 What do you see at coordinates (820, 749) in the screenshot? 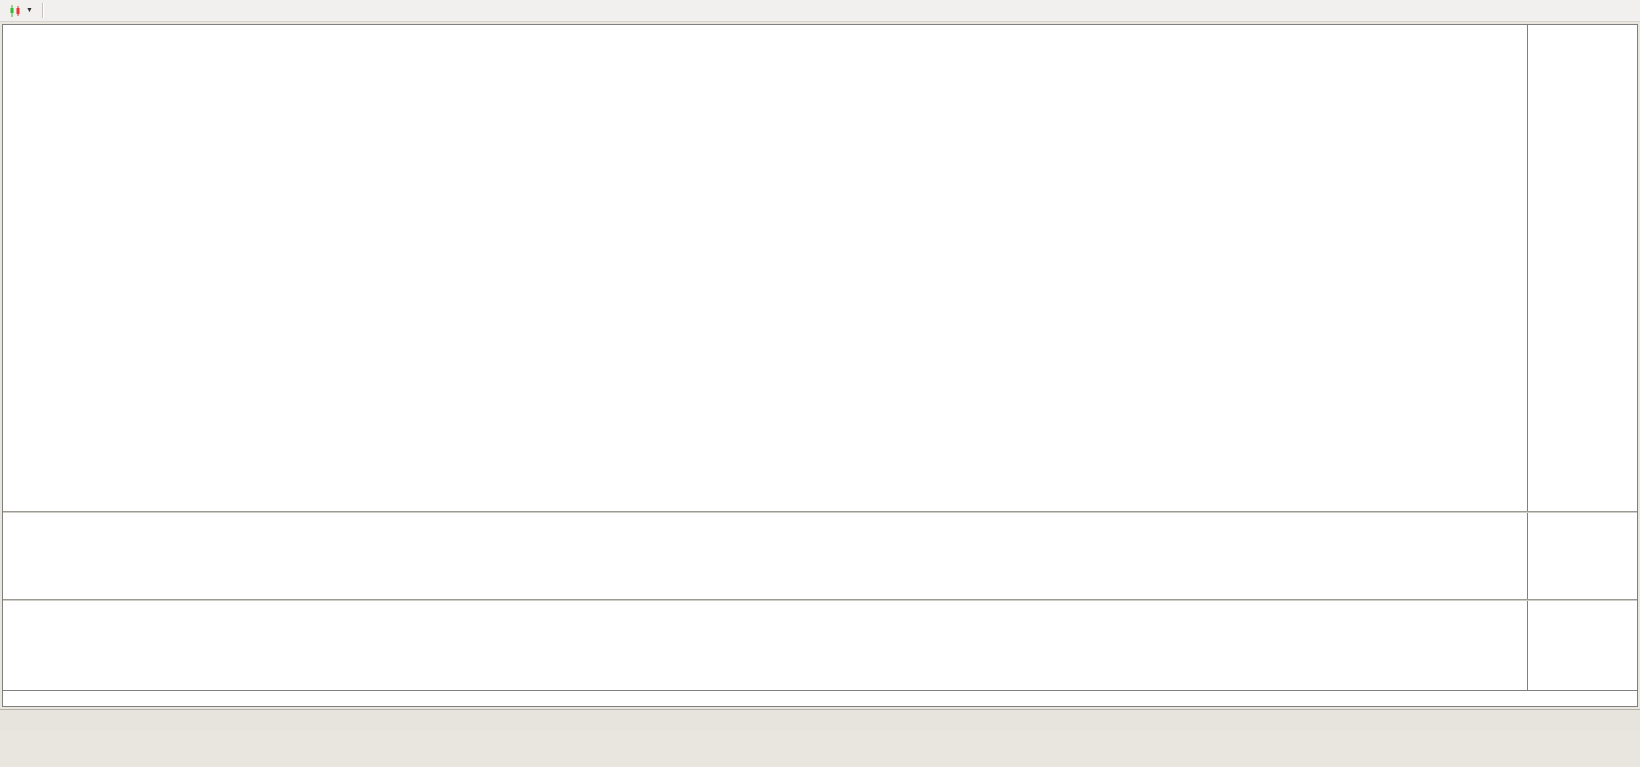
I see `window-background` at bounding box center [820, 749].